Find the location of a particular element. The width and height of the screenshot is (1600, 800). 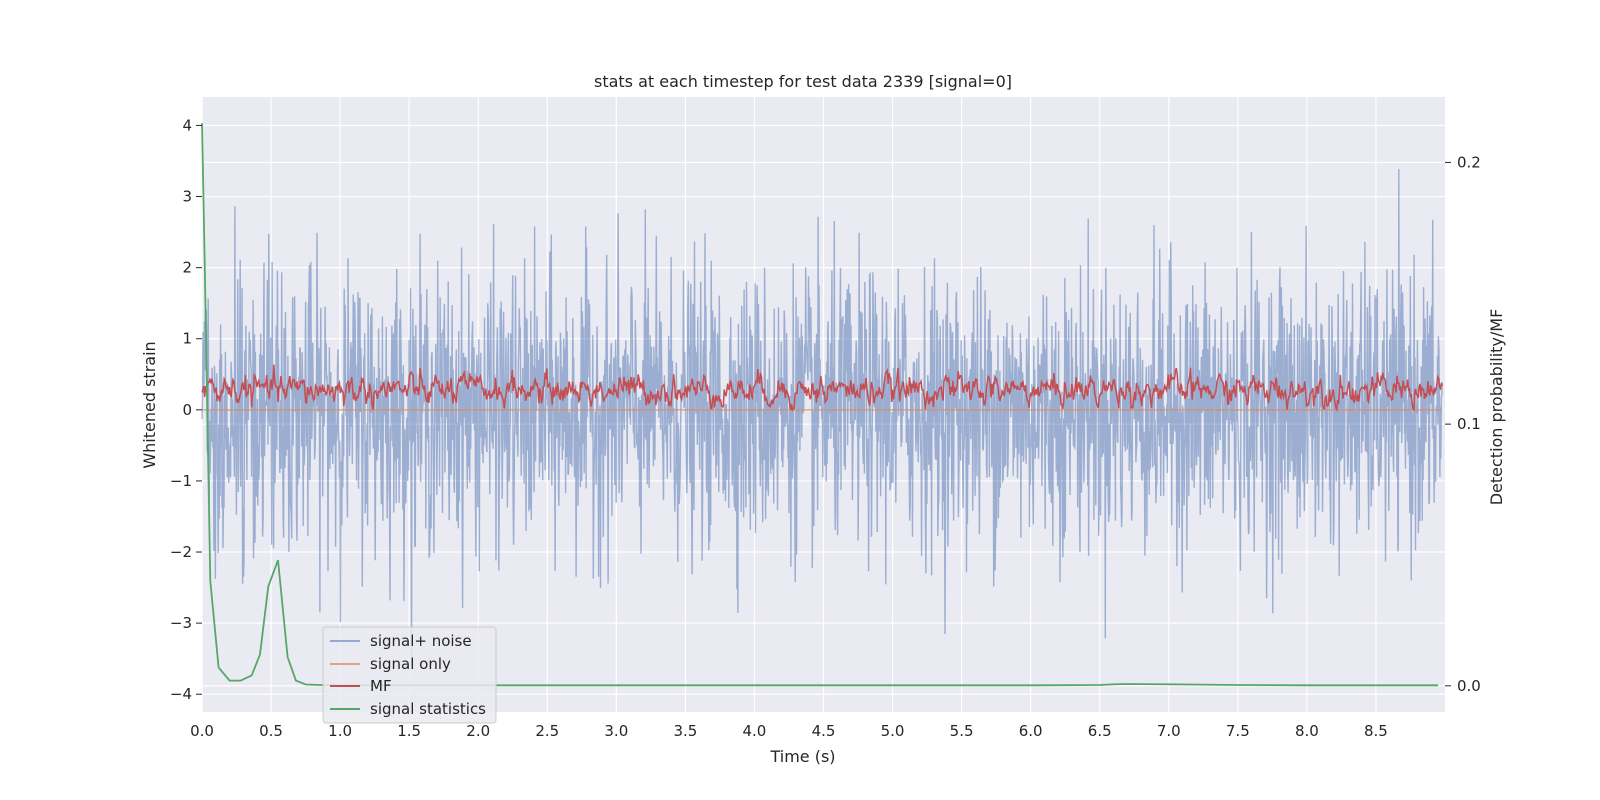

y-tick-label: −2 is located at coordinates (181, 552).